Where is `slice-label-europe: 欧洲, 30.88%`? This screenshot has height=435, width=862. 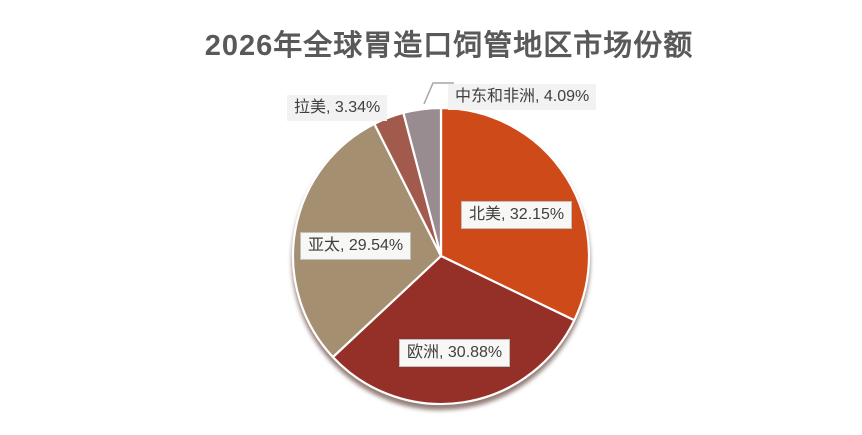
slice-label-europe: 欧洲, 30.88% is located at coordinates (455, 353).